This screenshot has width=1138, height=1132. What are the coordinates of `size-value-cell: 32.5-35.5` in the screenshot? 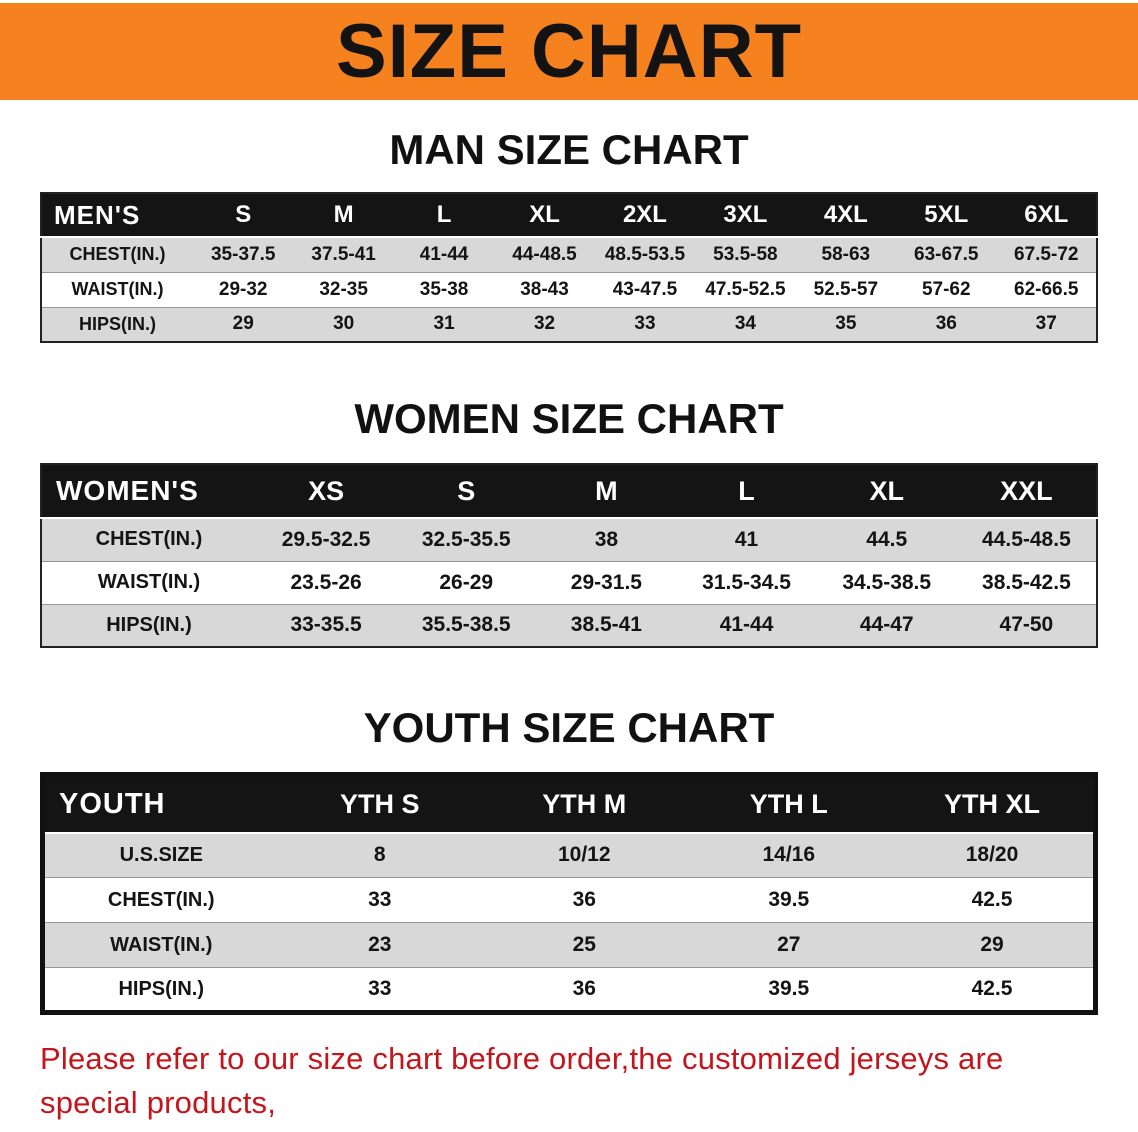 It's located at (466, 539).